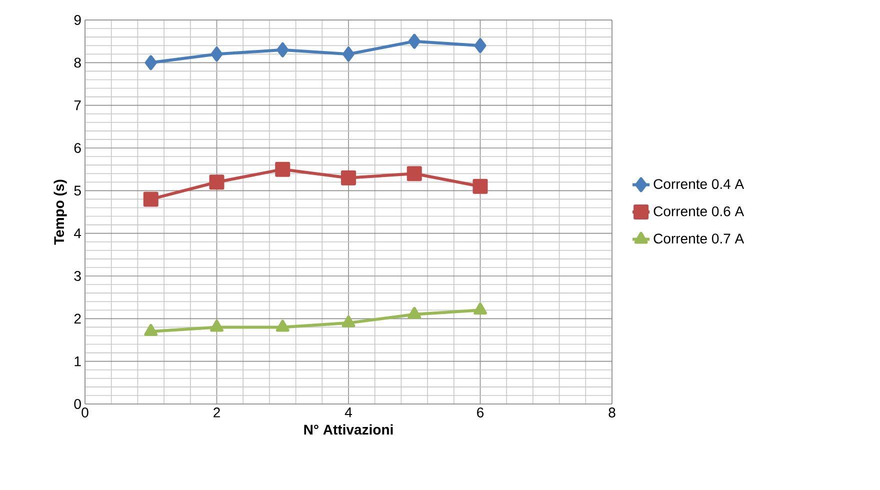  What do you see at coordinates (77, 361) in the screenshot?
I see `y-tick-label: 1` at bounding box center [77, 361].